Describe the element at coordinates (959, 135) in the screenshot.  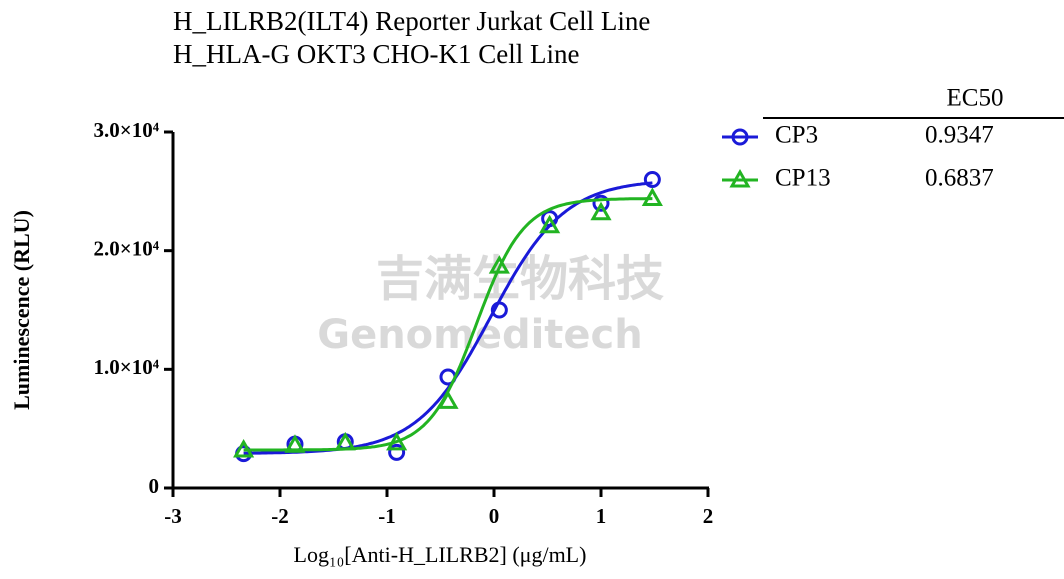
I see `ec50-value: 0.9347` at that location.